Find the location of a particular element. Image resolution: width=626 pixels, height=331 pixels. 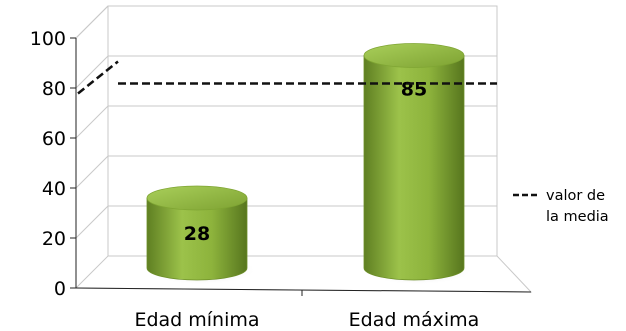

y-tick-label: 100 is located at coordinates (48, 39).